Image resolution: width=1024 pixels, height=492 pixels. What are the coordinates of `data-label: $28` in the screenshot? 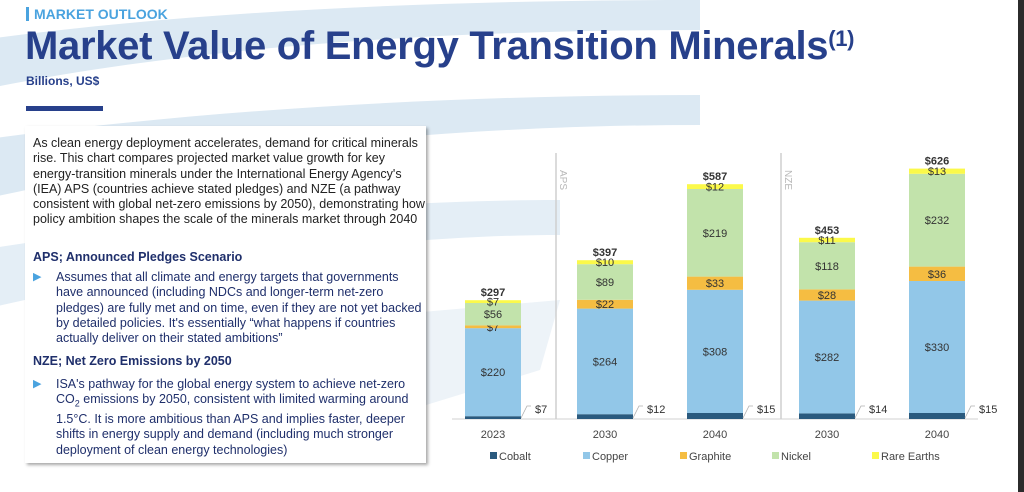 It's located at (827, 296).